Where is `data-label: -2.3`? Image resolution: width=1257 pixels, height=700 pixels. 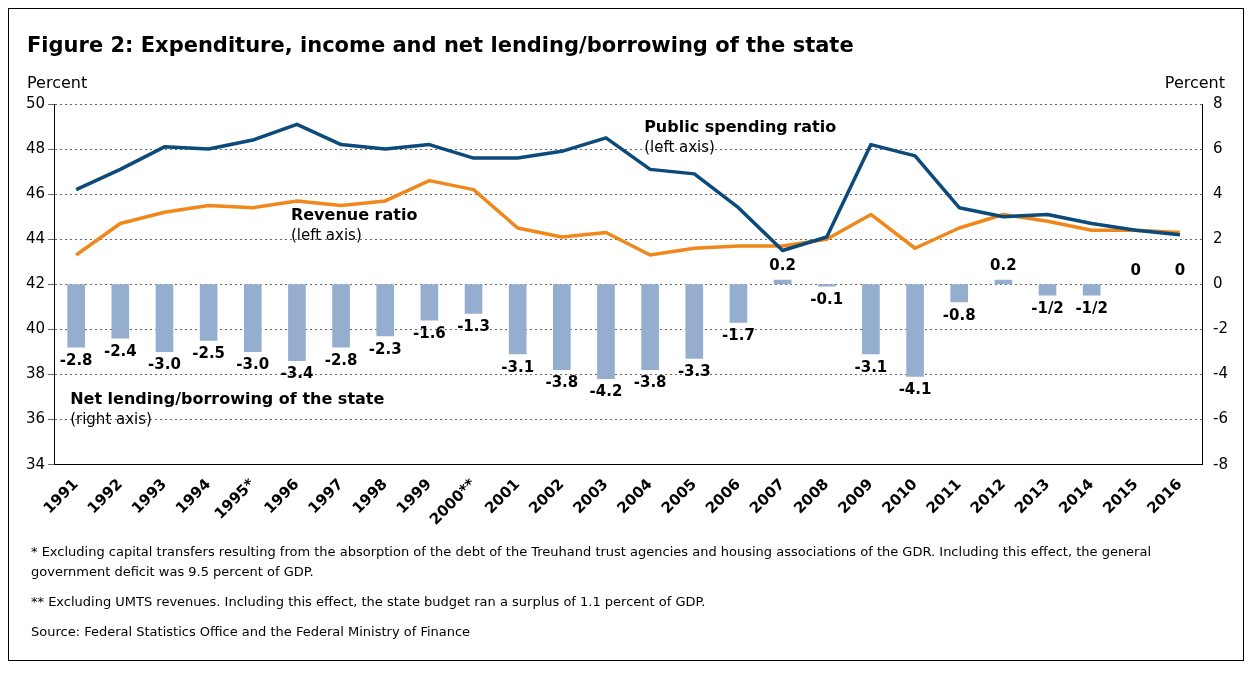 data-label: -2.3 is located at coordinates (385, 348).